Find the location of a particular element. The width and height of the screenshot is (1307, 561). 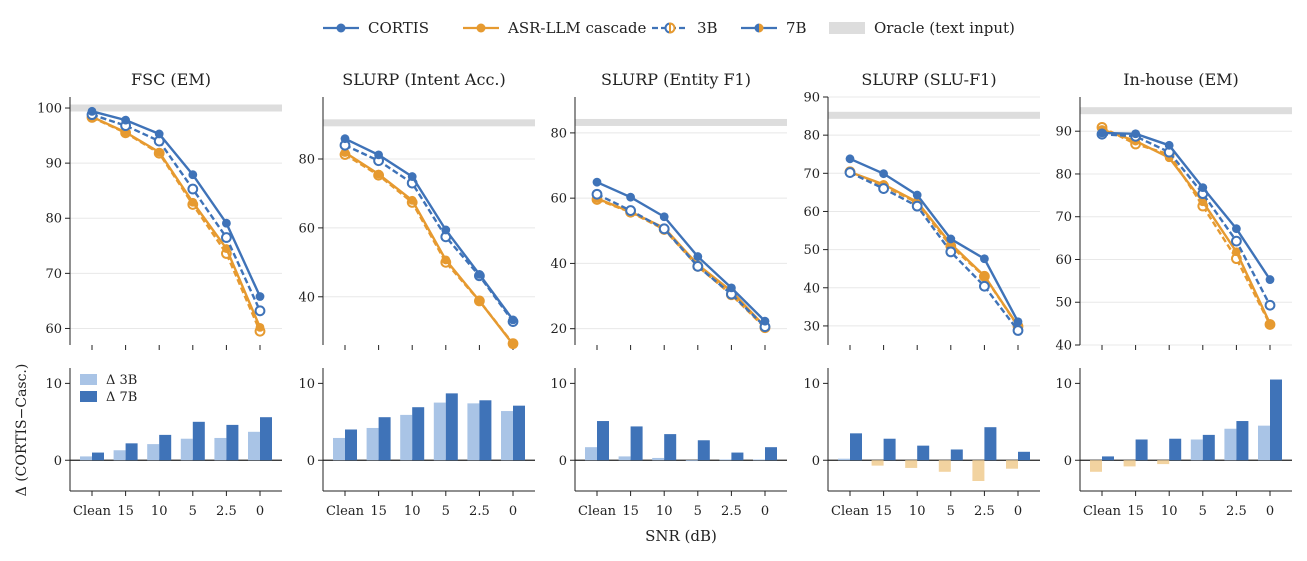

series-line-asr-llm-cascade-7b is located at coordinates (1186, 226).